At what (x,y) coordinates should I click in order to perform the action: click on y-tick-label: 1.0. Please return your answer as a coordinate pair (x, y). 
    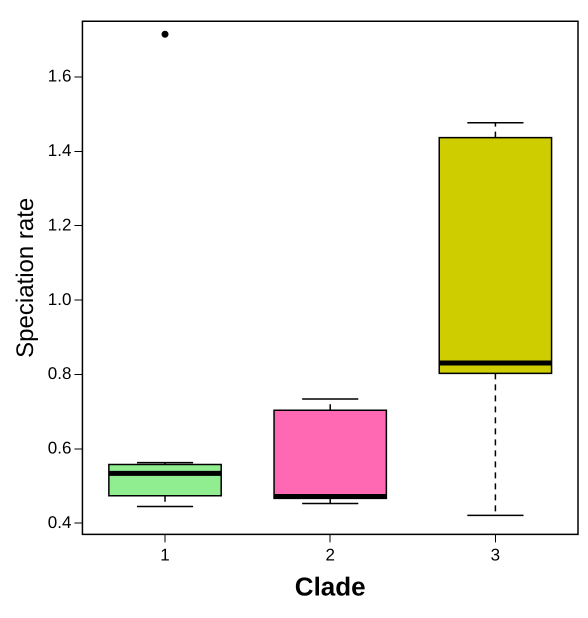
    Looking at the image, I should click on (60, 299).